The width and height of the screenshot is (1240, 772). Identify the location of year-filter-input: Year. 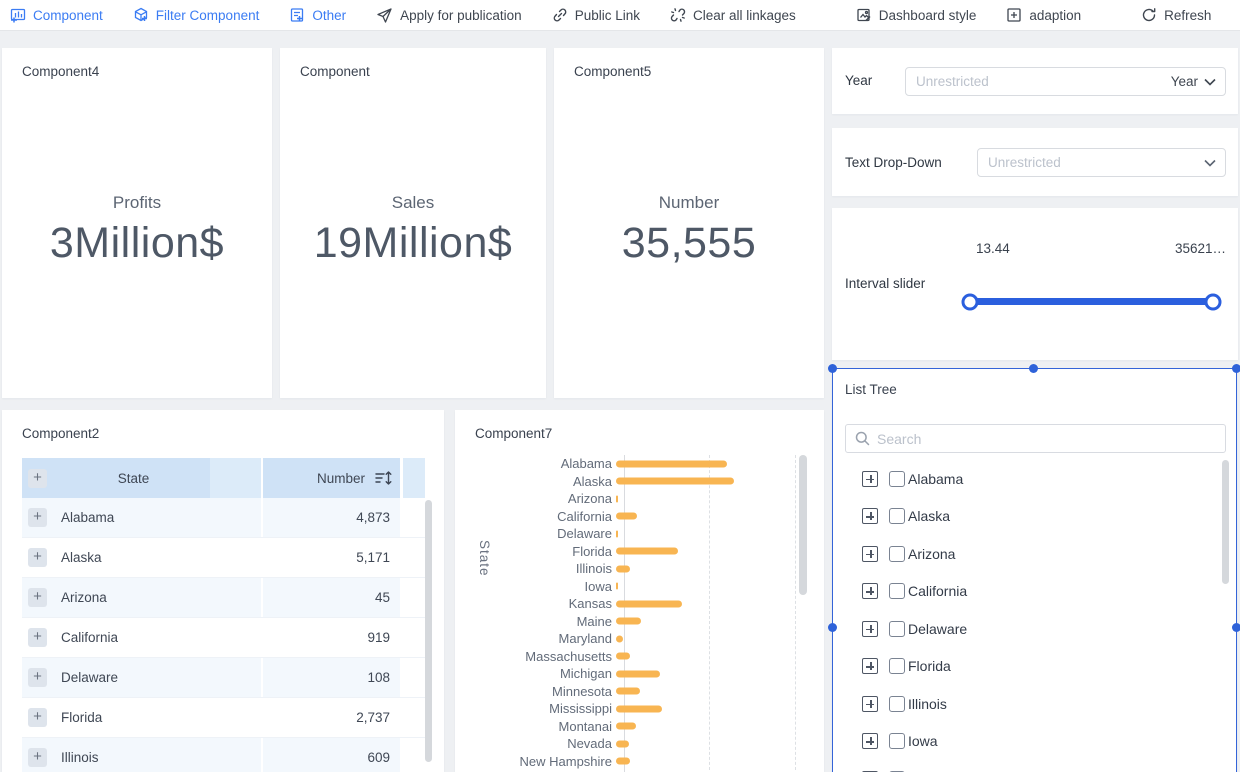
(1065, 81).